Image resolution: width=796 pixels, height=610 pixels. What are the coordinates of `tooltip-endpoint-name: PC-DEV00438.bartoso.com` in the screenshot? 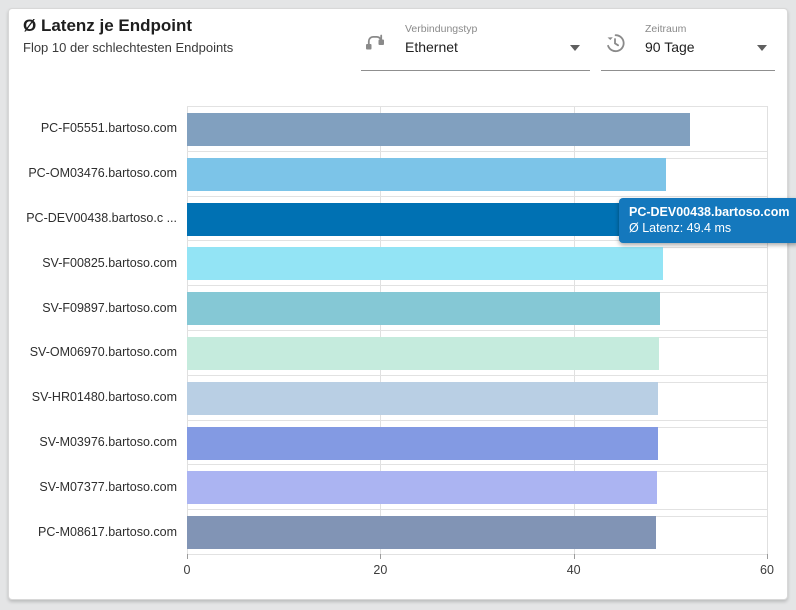 It's located at (709, 212).